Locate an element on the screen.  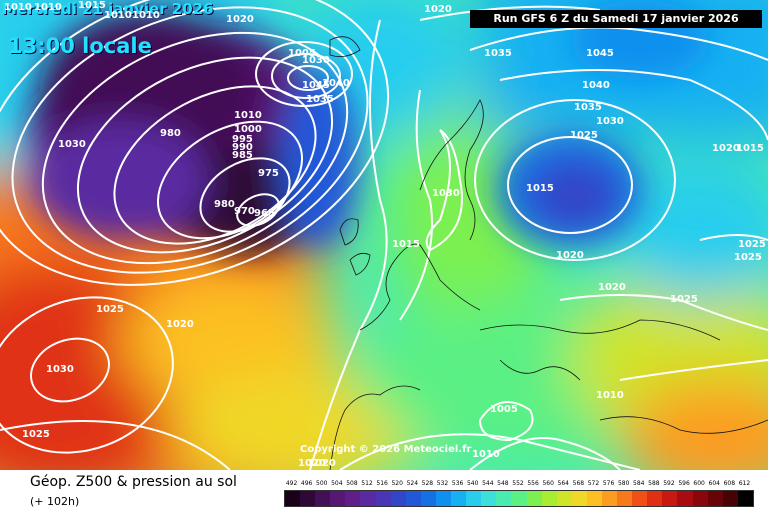
isobar-label: 970 is located at coordinates (244, 211).